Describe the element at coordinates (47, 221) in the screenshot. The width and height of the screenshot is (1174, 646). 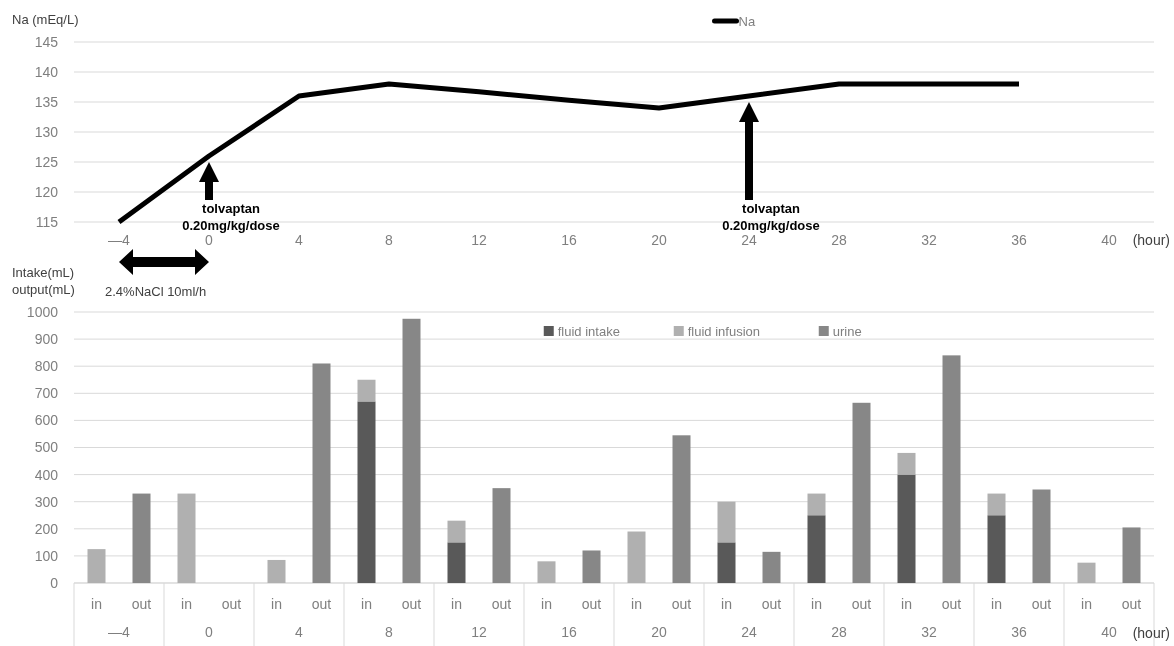
I see `y-tick-label: 115` at that location.